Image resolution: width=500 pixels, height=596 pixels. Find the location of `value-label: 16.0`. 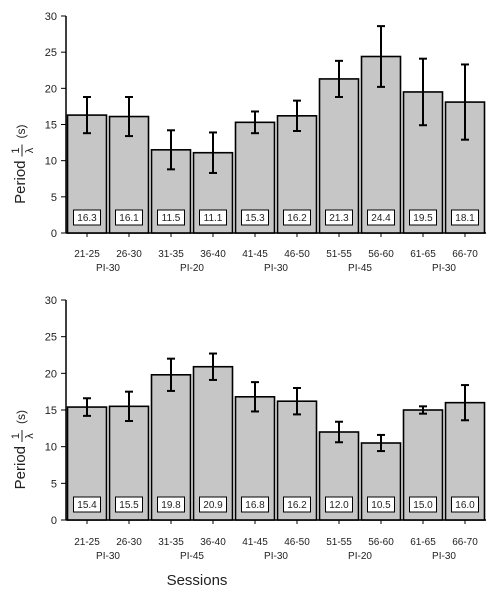

value-label: 16.0 is located at coordinates (465, 505).